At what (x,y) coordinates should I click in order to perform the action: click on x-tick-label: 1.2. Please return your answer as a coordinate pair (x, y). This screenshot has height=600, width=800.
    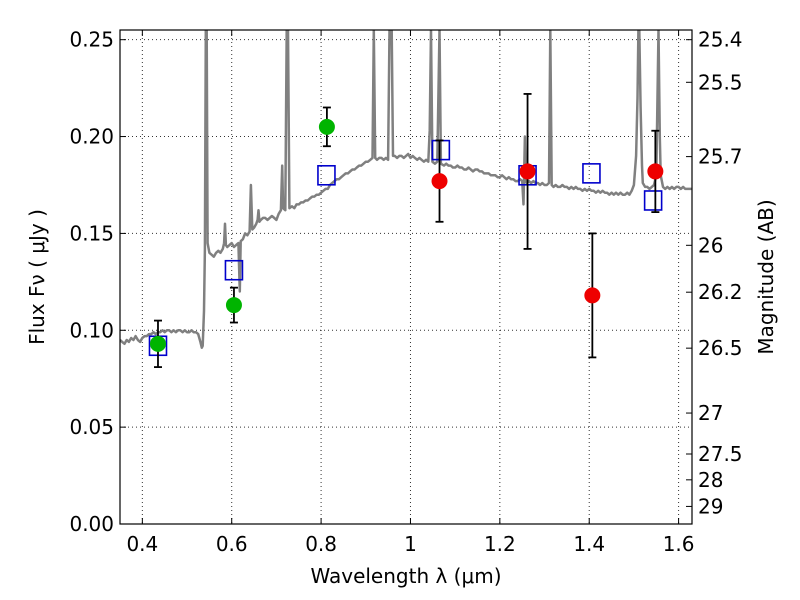
    Looking at the image, I should click on (500, 544).